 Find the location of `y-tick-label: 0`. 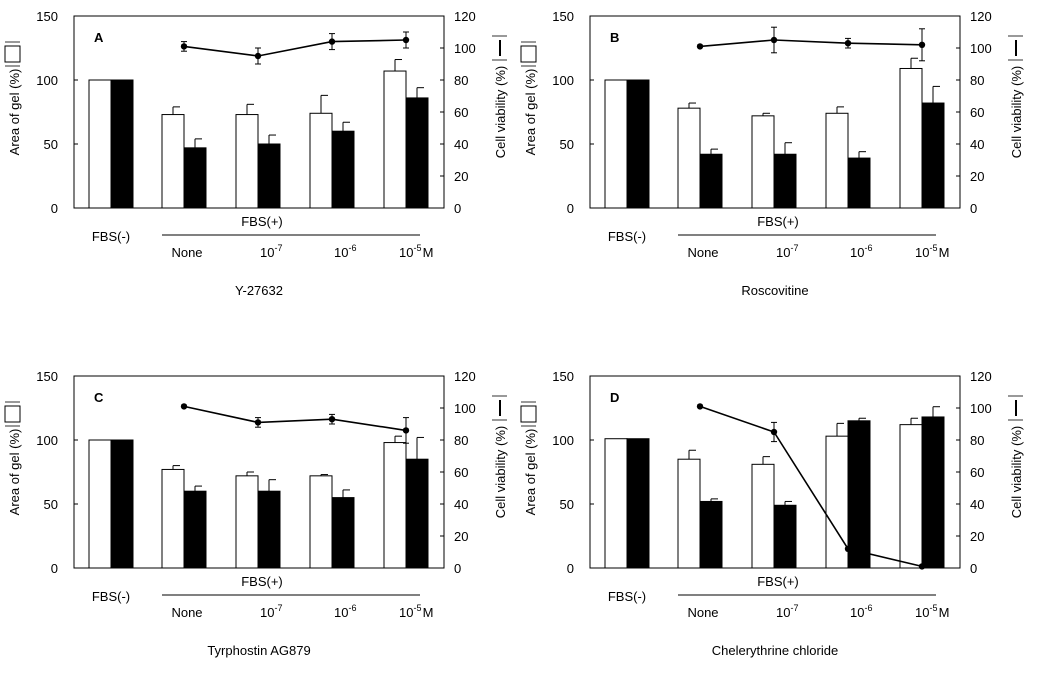

y-tick-label: 0 is located at coordinates (570, 568).